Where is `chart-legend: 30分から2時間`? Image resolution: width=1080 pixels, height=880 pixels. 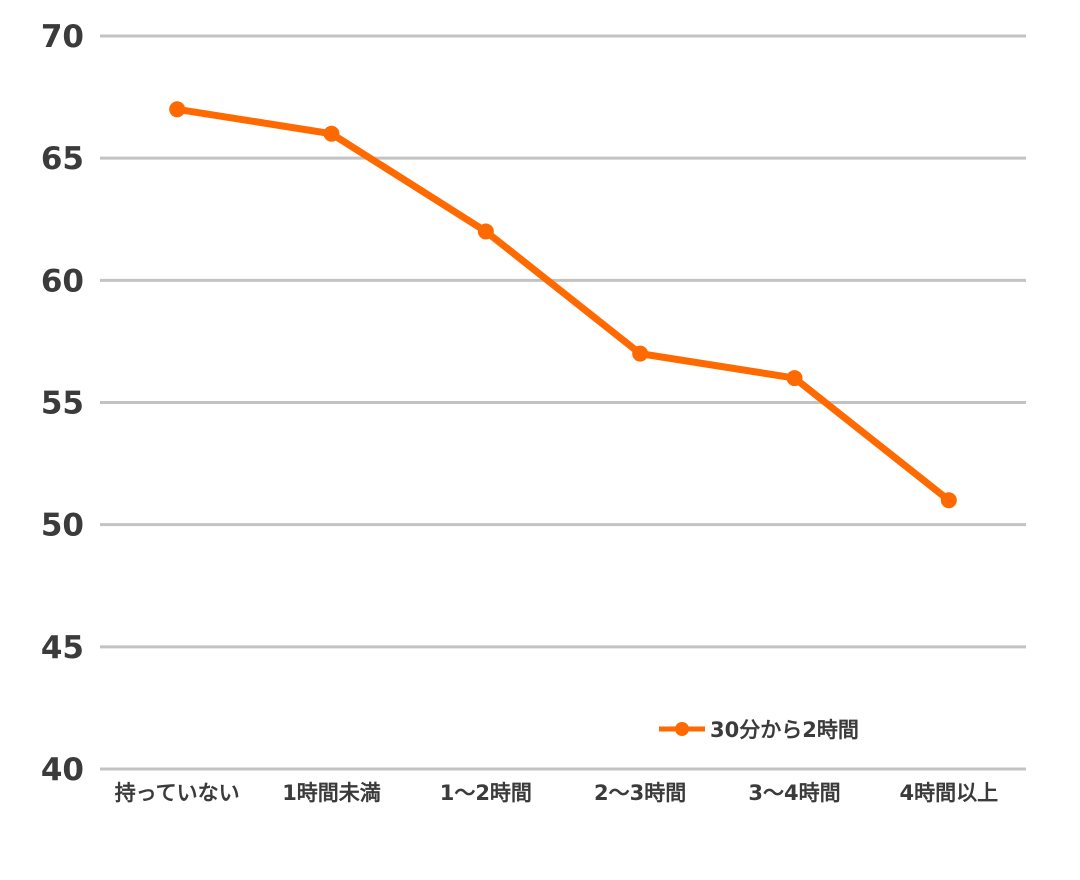 chart-legend: 30分から2時間 is located at coordinates (758, 729).